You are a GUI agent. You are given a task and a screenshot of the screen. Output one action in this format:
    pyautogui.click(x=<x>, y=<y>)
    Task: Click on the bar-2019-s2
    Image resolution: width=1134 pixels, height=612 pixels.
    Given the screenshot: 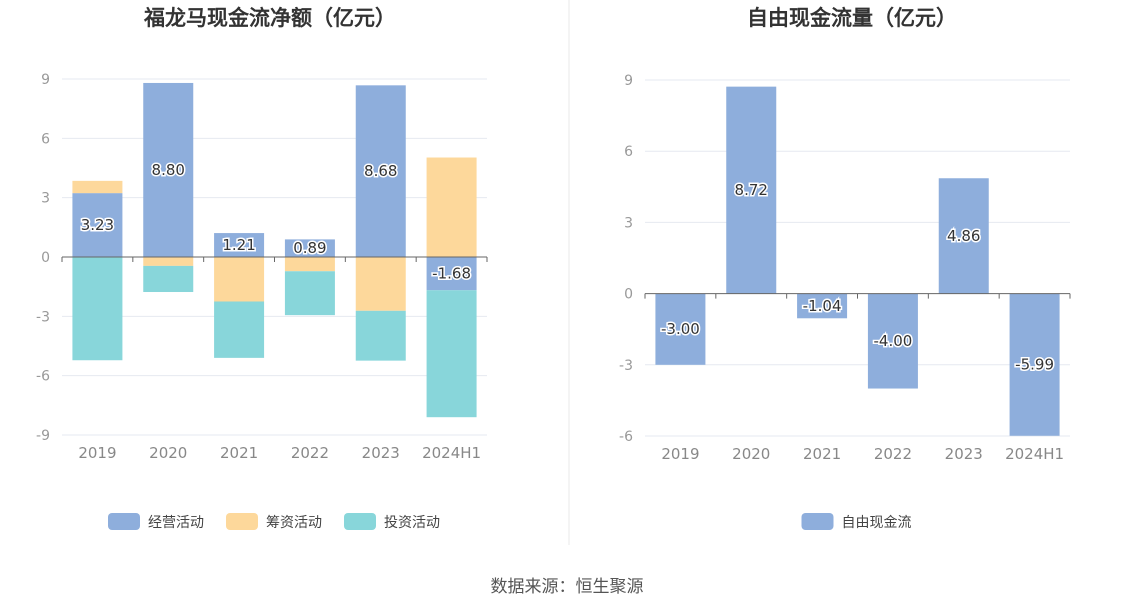 What is the action you would take?
    pyautogui.click(x=97, y=309)
    